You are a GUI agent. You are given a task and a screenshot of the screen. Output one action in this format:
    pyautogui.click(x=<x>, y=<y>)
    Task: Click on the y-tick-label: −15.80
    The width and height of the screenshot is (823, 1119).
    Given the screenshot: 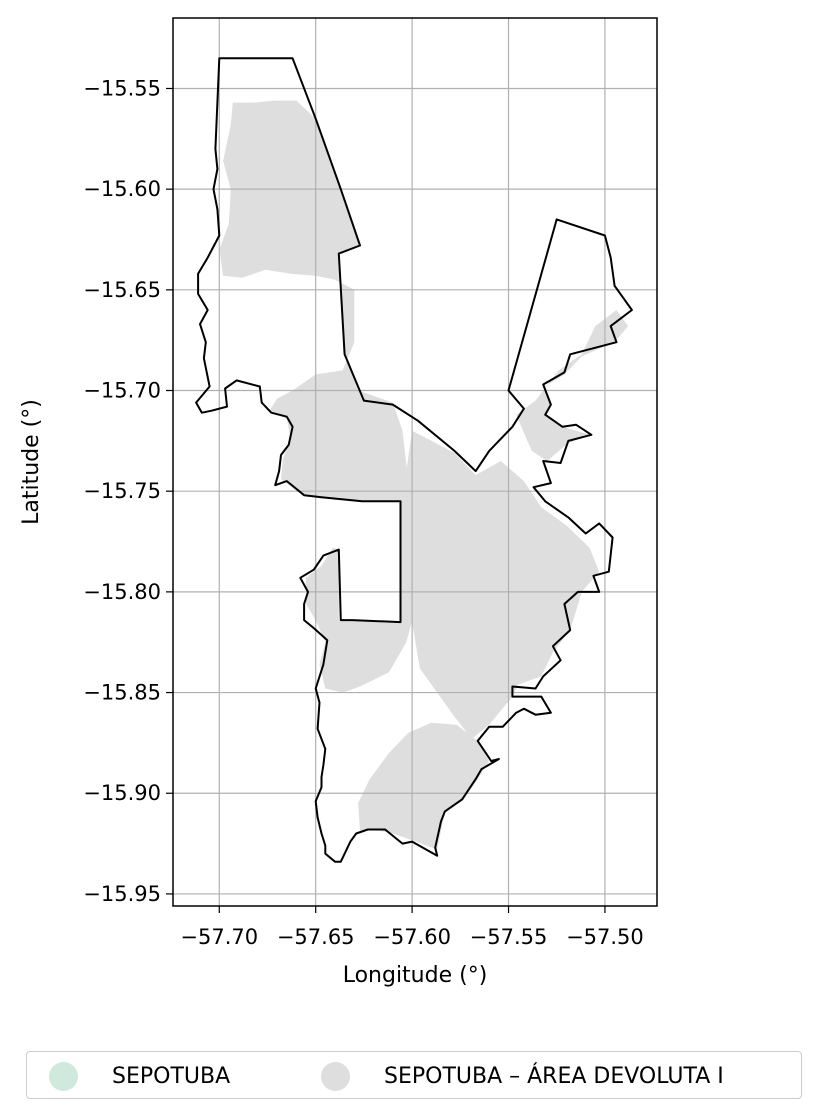 What is the action you would take?
    pyautogui.click(x=122, y=592)
    